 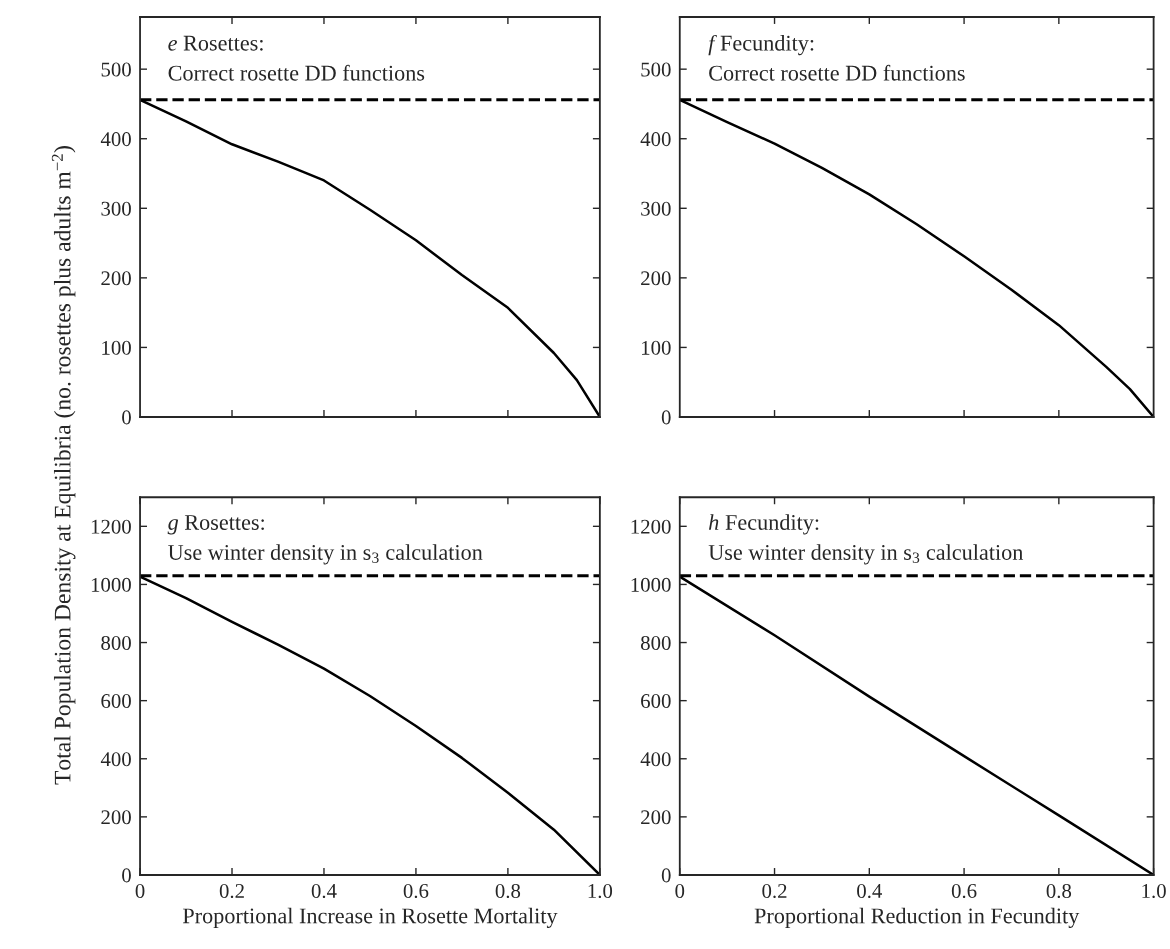 I want to click on x-axis-title: Proportional Reduction in Fecundity, so click(x=917, y=917).